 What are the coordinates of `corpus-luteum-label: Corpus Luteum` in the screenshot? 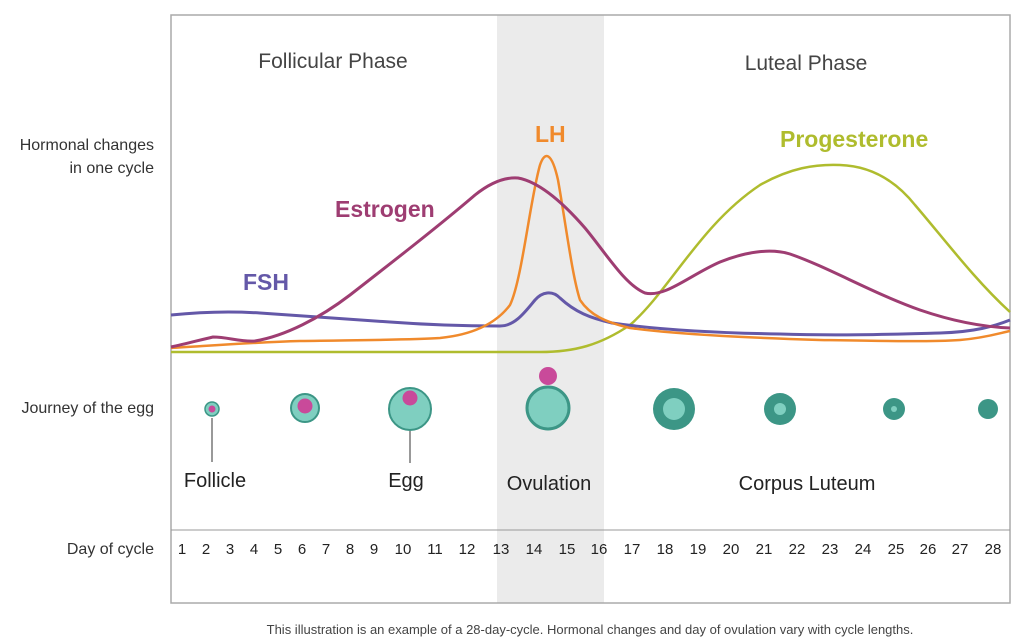 It's located at (807, 484).